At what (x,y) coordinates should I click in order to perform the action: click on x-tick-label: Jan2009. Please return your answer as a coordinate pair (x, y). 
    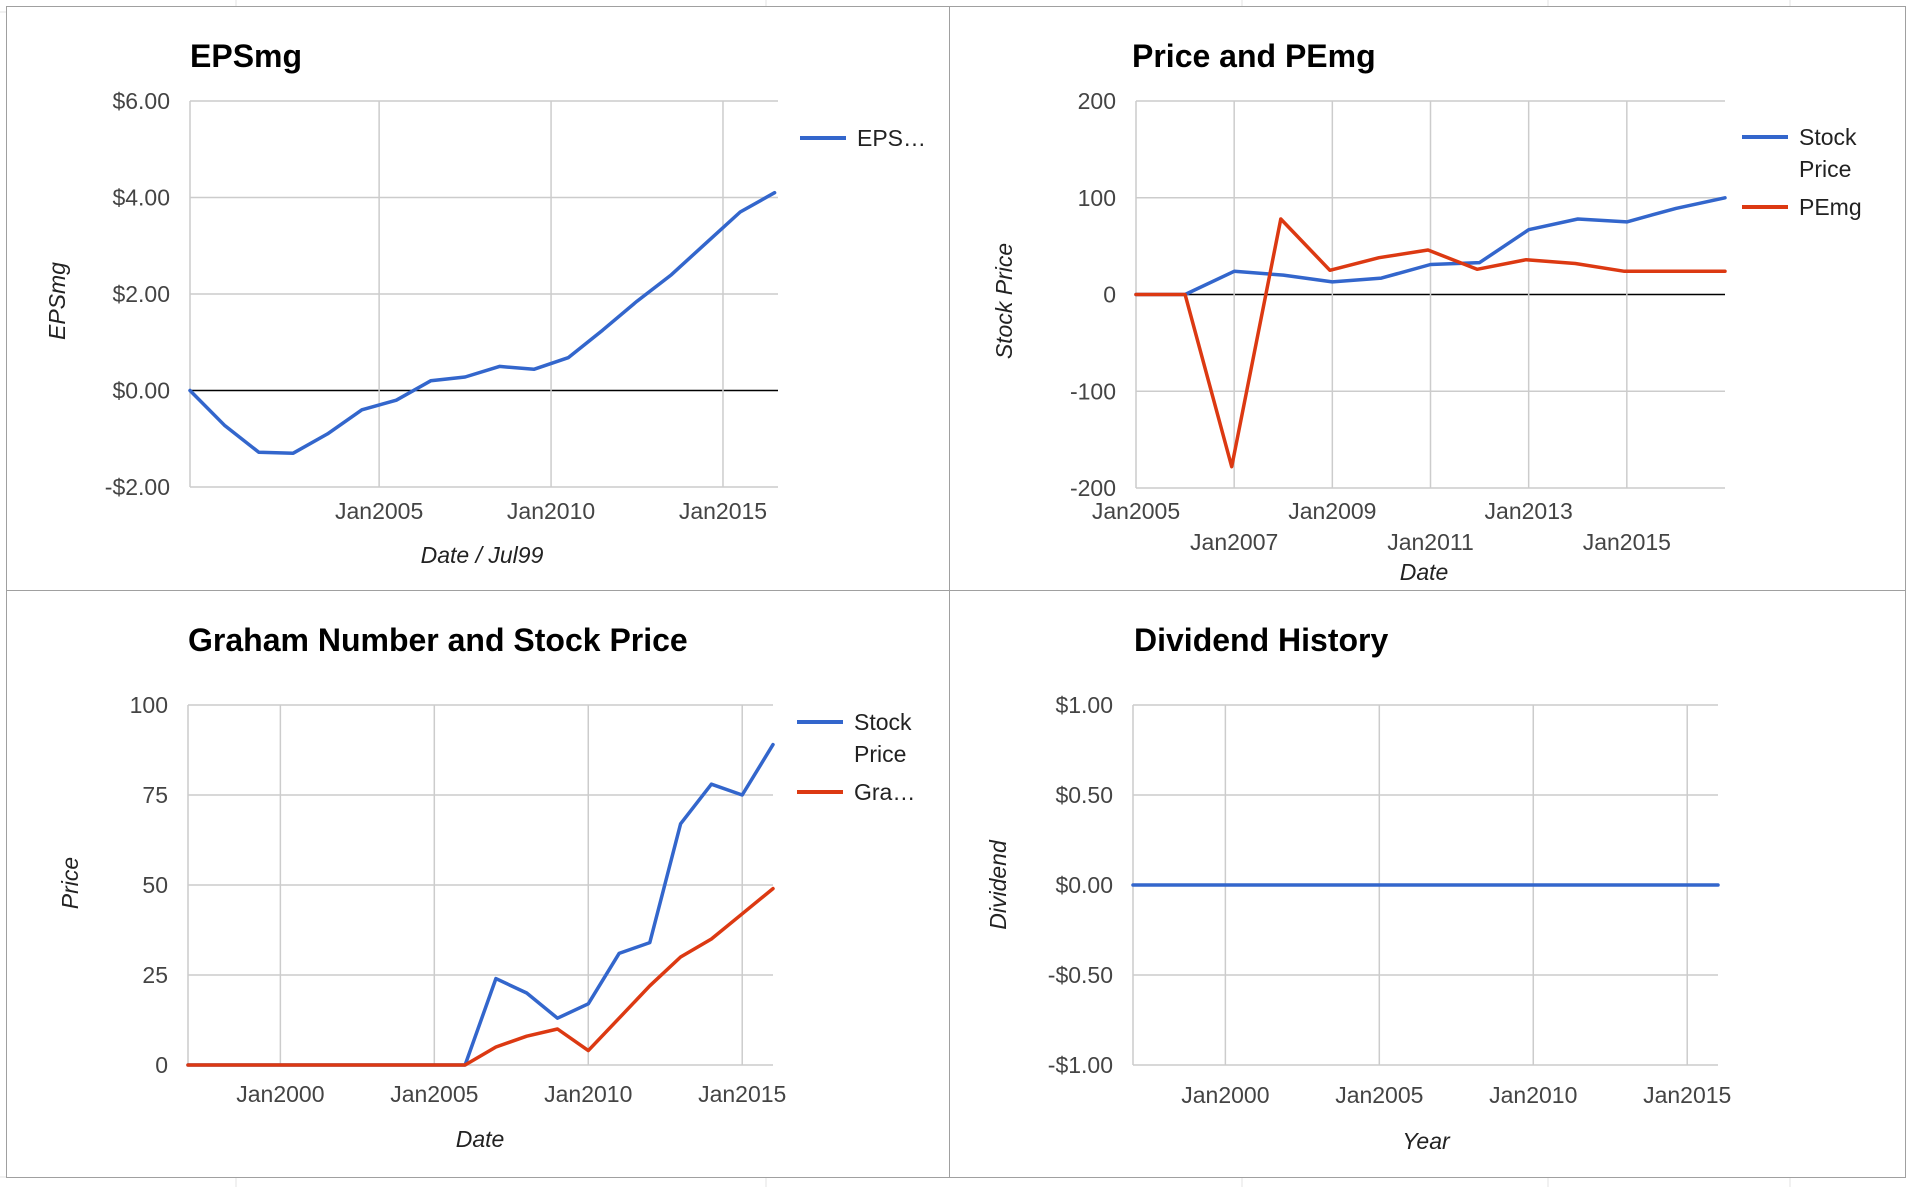
    Looking at the image, I should click on (1332, 511).